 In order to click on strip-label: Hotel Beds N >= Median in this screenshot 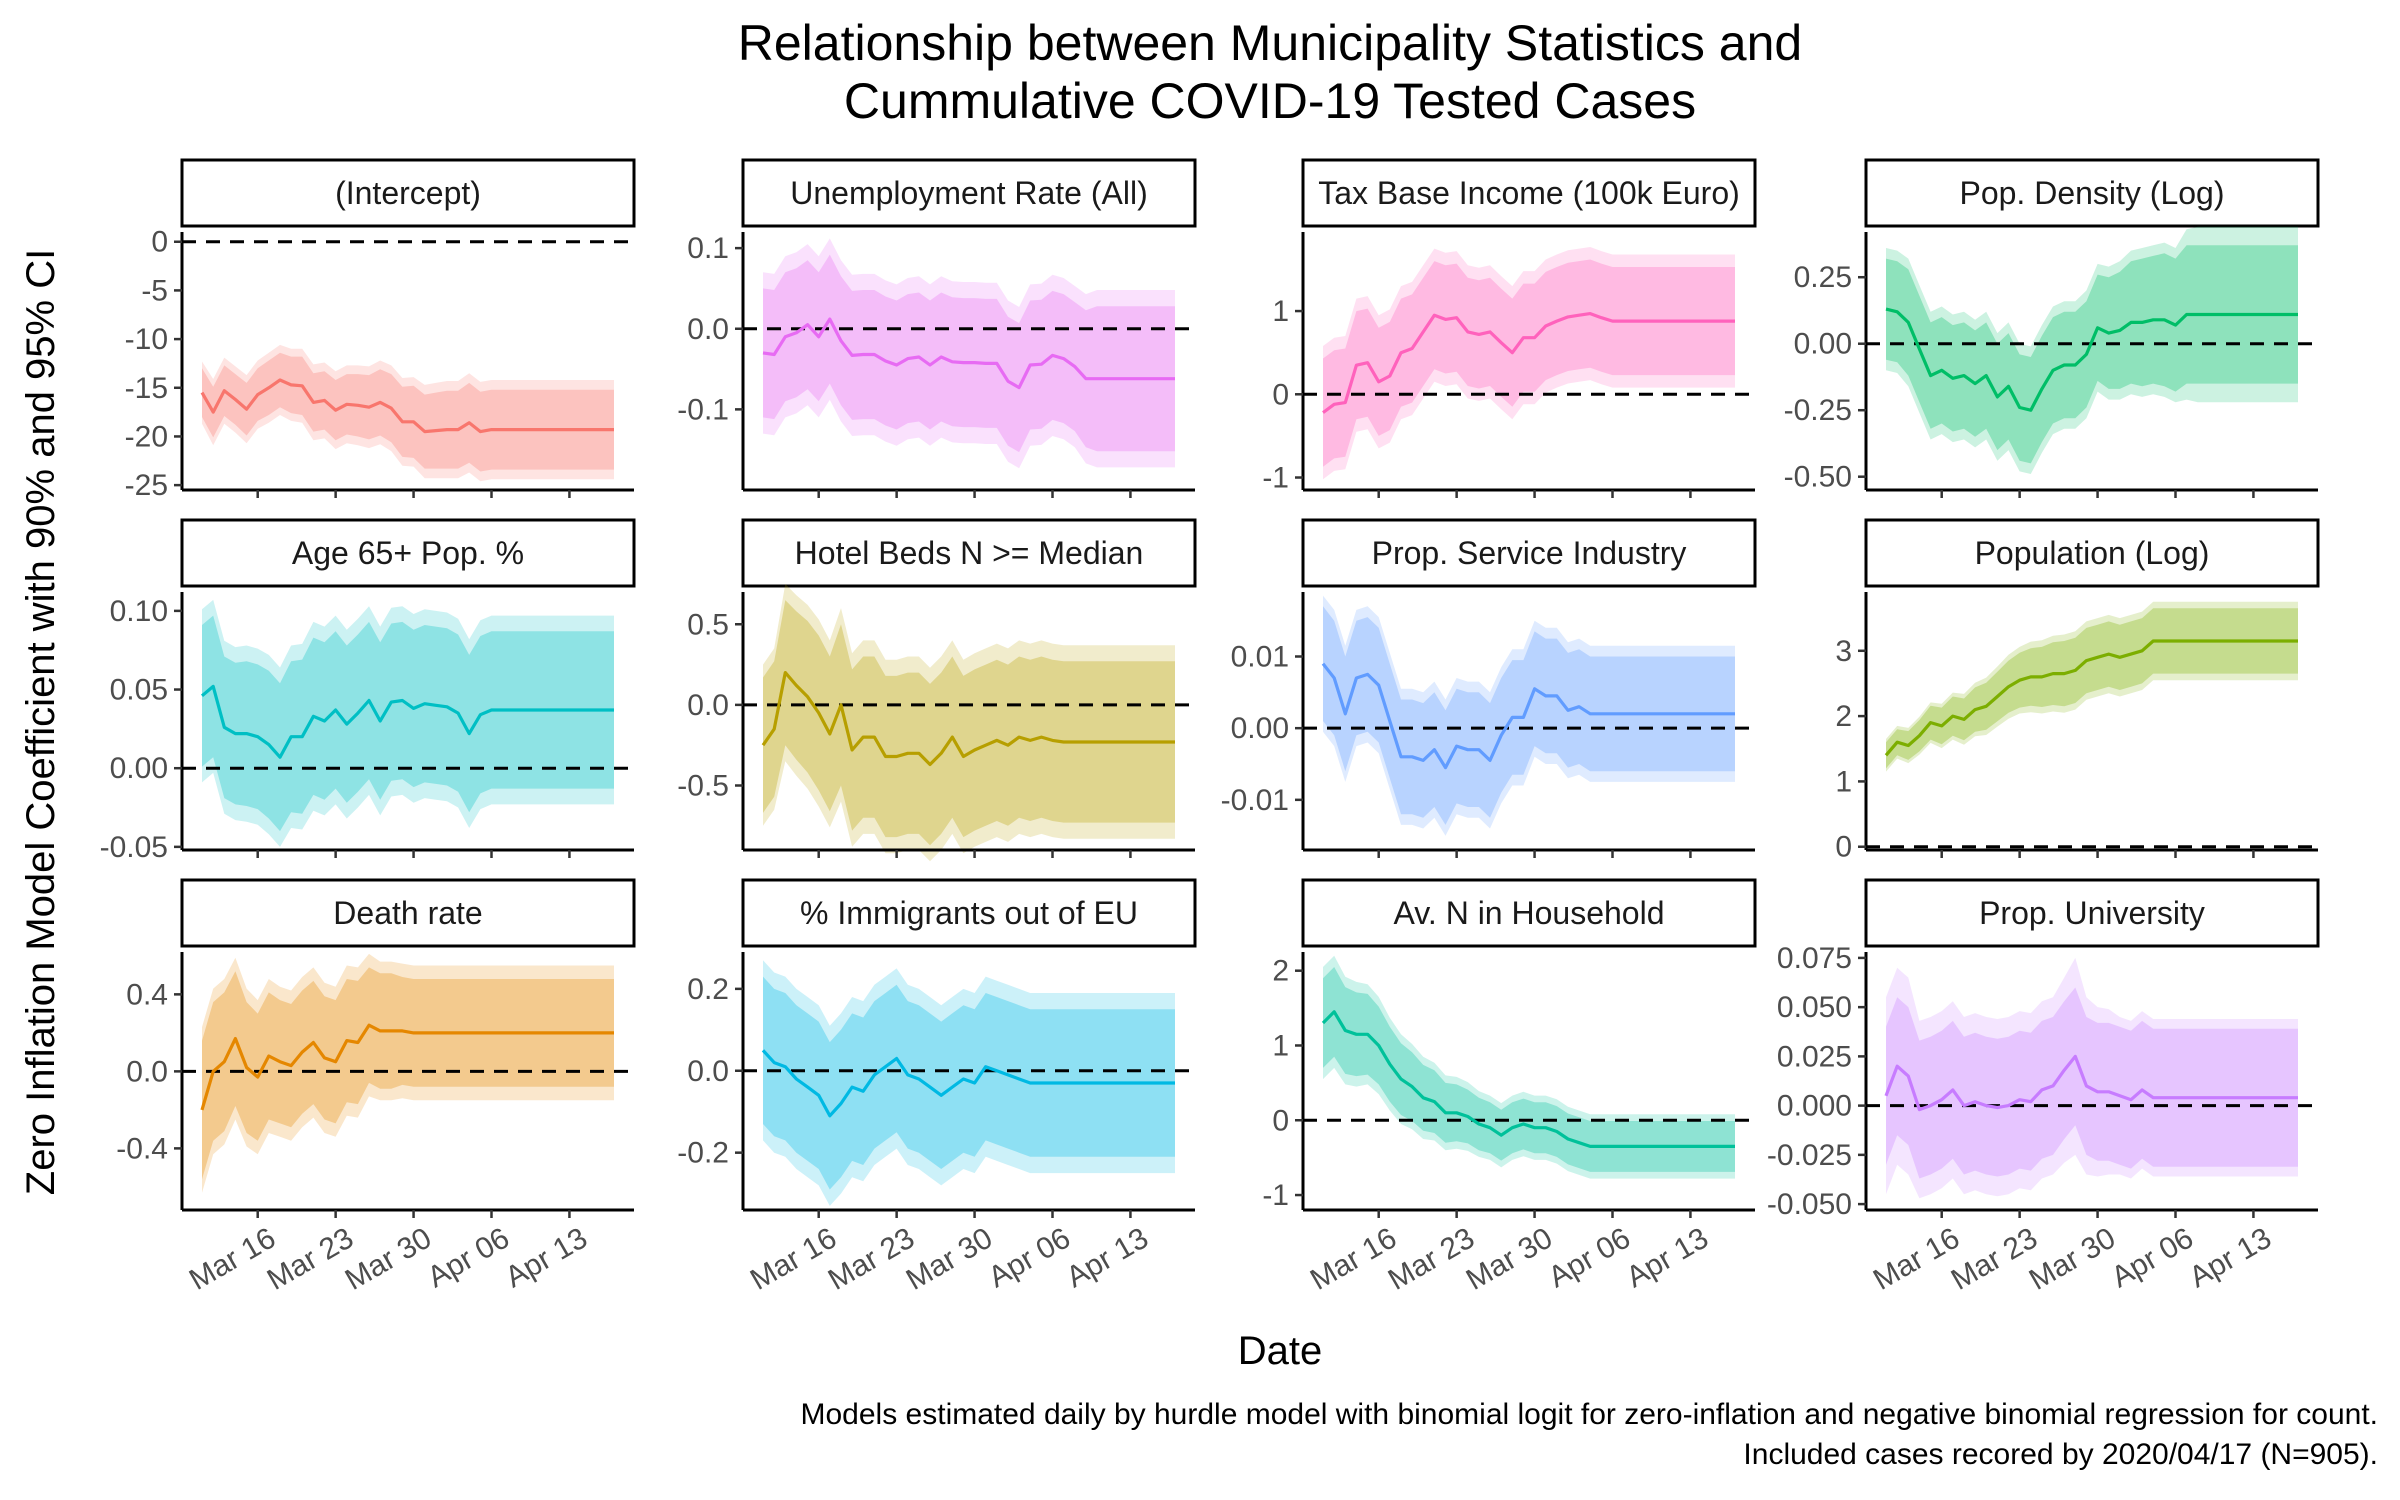, I will do `click(969, 553)`.